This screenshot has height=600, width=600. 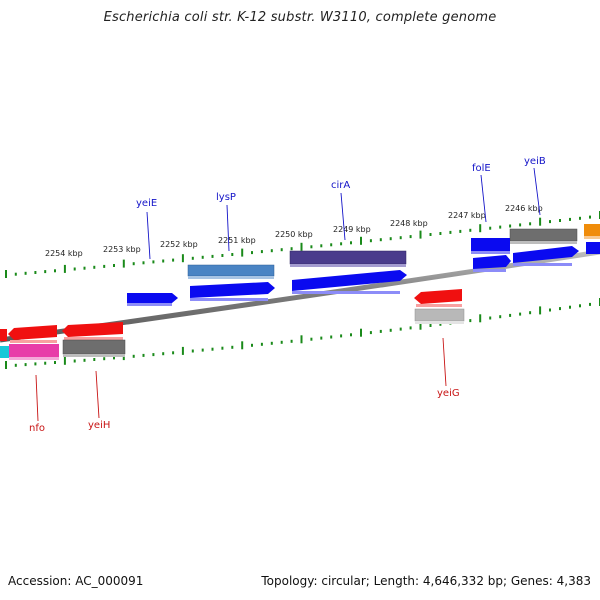 What do you see at coordinates (4, 352) in the screenshot?
I see `cds-feature-cyan` at bounding box center [4, 352].